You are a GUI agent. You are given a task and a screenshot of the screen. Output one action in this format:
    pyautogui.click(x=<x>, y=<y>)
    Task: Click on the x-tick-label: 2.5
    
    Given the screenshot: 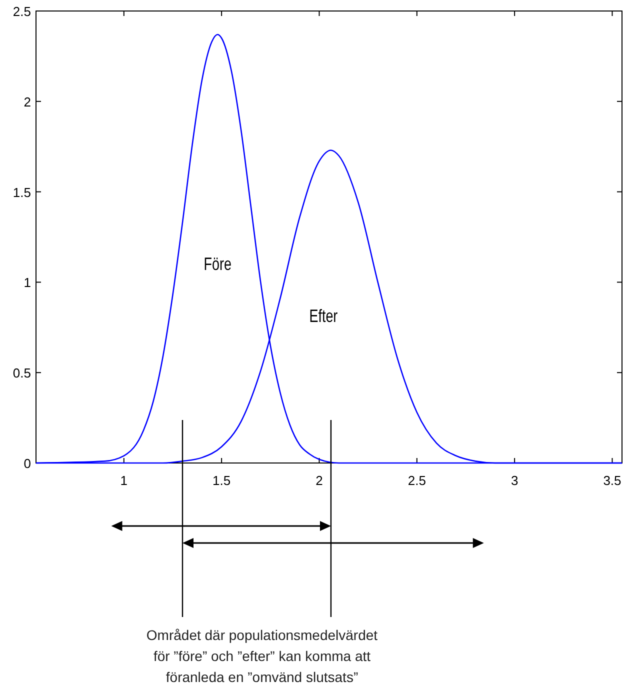 What is the action you would take?
    pyautogui.click(x=417, y=480)
    